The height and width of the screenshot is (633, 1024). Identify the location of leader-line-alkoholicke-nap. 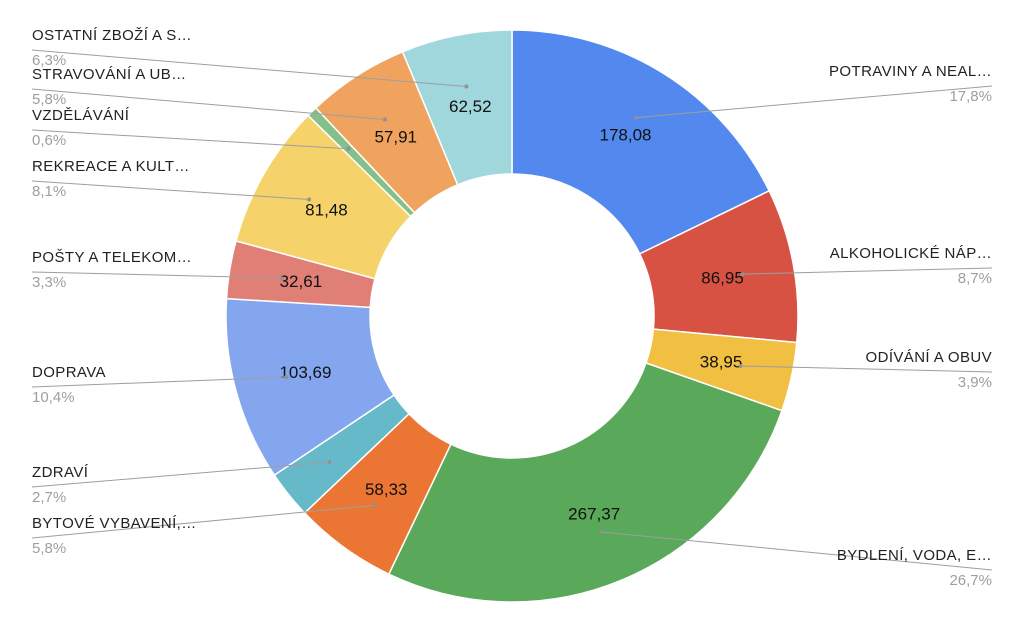
(867, 271).